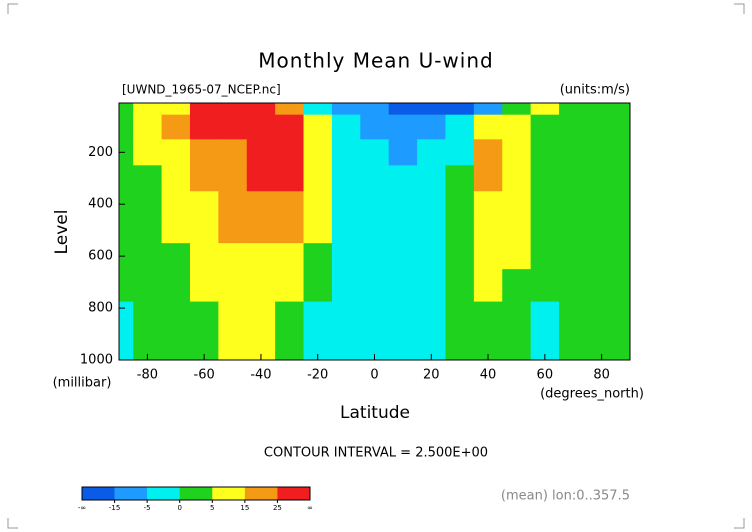 The height and width of the screenshot is (532, 752). I want to click on colorbar-label: 0, so click(179, 508).